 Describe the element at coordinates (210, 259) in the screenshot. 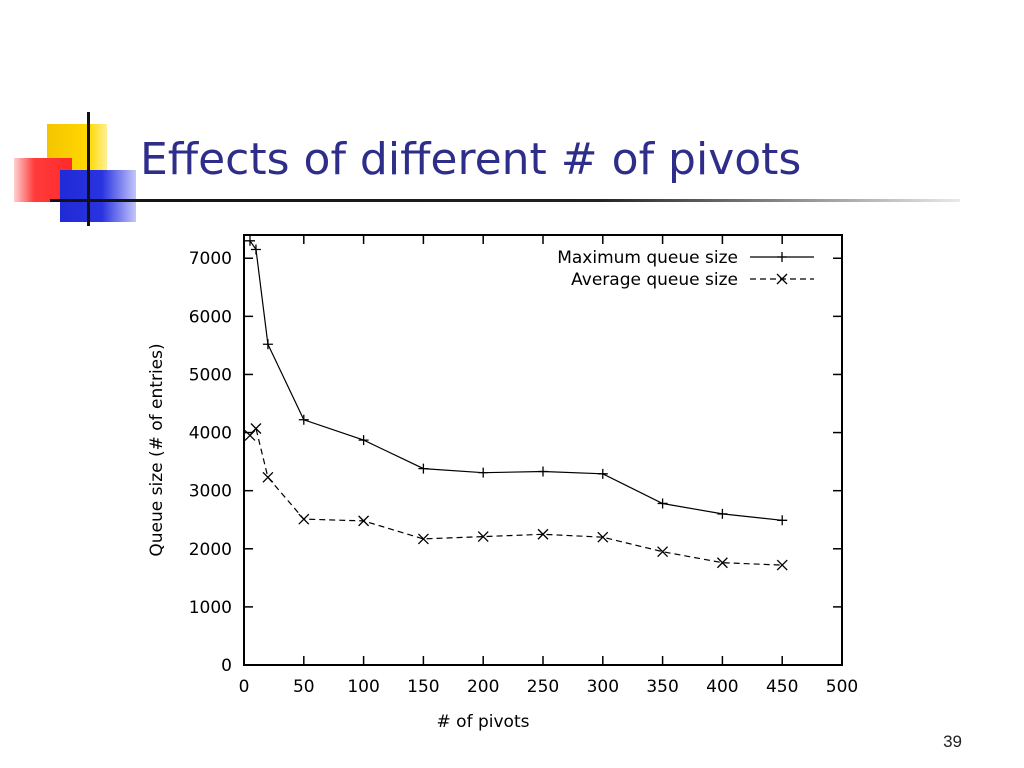

I see `y-tick-label: 7000` at that location.